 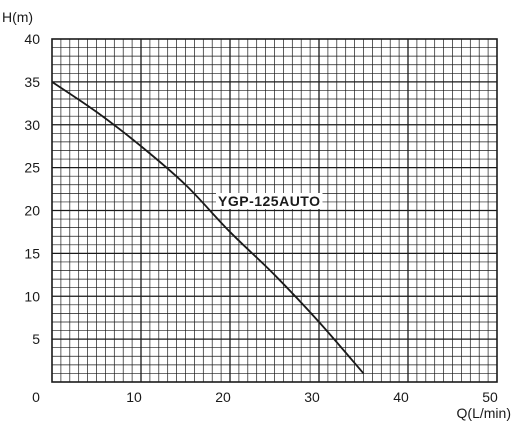 I want to click on x-axis-label: Q(L/min), so click(x=484, y=413).